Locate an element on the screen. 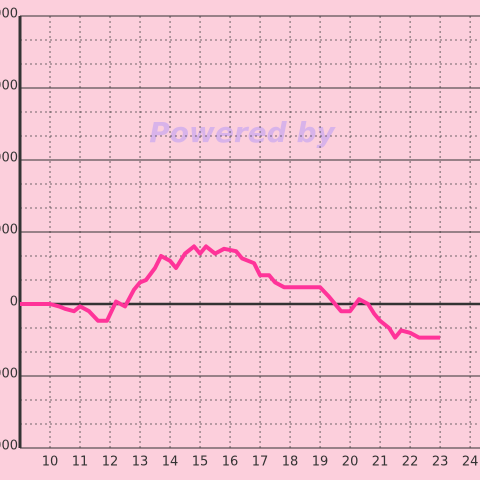 The image size is (480, 480). x-tick-label: 14 is located at coordinates (170, 462).